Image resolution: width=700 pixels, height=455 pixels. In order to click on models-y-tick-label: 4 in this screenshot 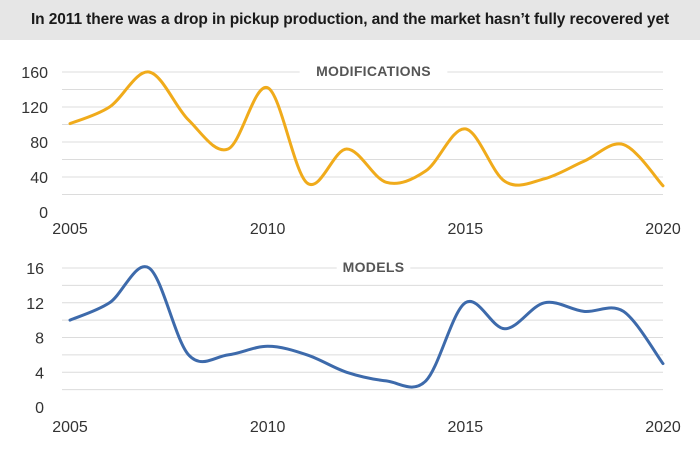, I will do `click(39, 373)`.